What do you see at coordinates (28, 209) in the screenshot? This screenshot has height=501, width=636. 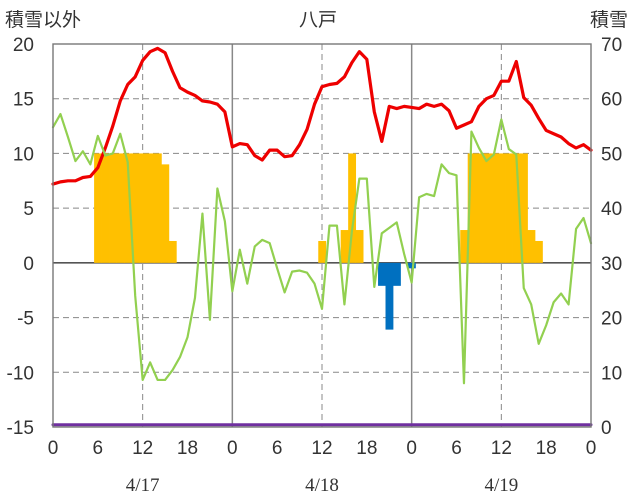 I see `y-left-tick-label: 5` at bounding box center [28, 209].